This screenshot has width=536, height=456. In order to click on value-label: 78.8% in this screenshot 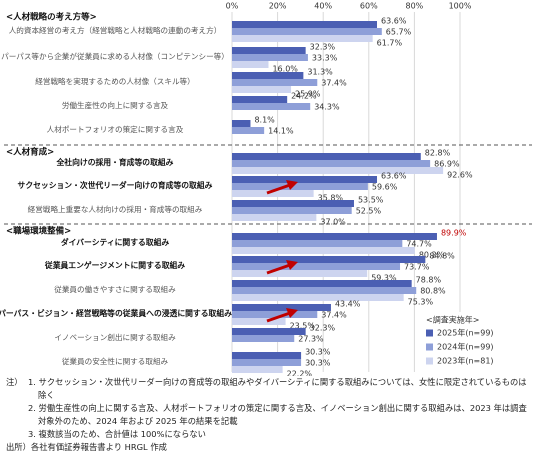, I will do `click(429, 280)`.